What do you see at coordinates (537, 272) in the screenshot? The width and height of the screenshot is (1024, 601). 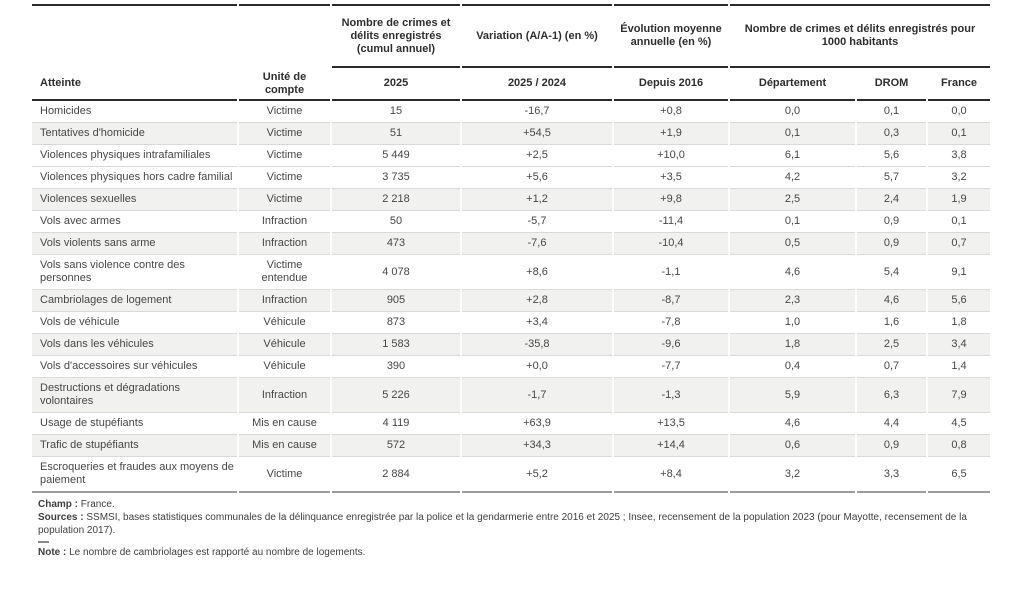 I see `cell-variation: +8,6` at bounding box center [537, 272].